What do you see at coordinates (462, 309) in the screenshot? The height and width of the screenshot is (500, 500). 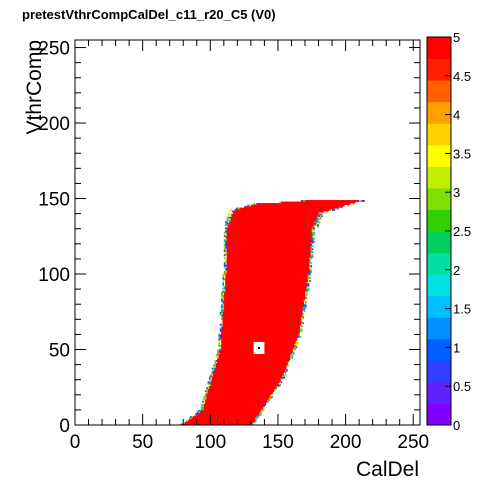 I see `colorbar-tick-label: 1.5` at bounding box center [462, 309].